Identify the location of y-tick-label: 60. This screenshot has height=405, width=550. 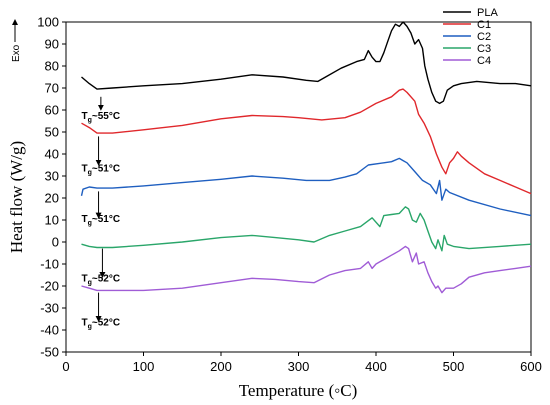
(52, 110).